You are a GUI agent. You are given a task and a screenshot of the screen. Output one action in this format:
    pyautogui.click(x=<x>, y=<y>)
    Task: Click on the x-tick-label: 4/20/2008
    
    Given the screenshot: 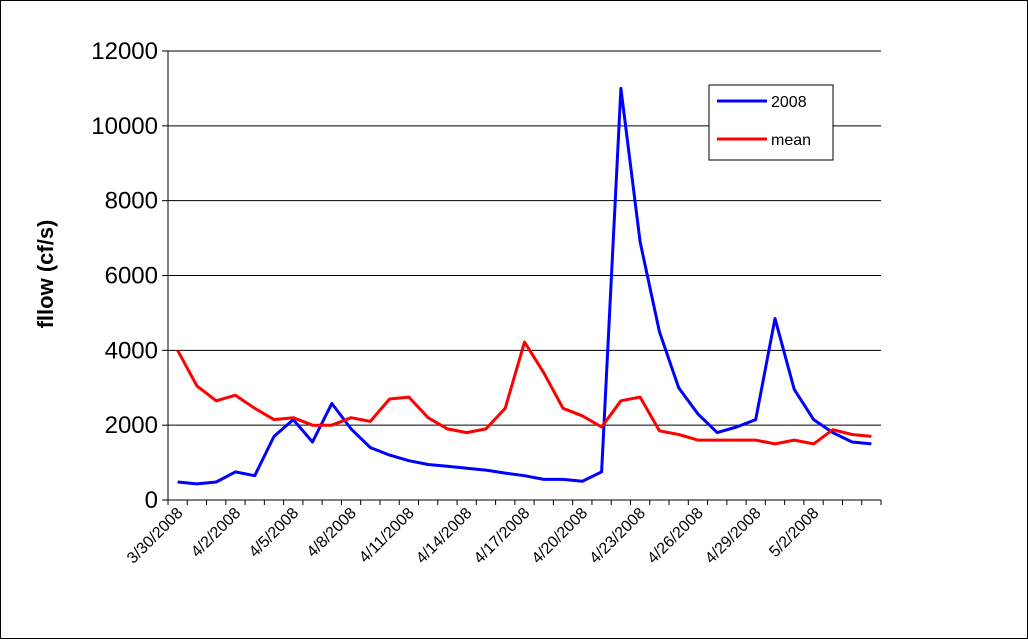 What is the action you would take?
    pyautogui.click(x=560, y=536)
    